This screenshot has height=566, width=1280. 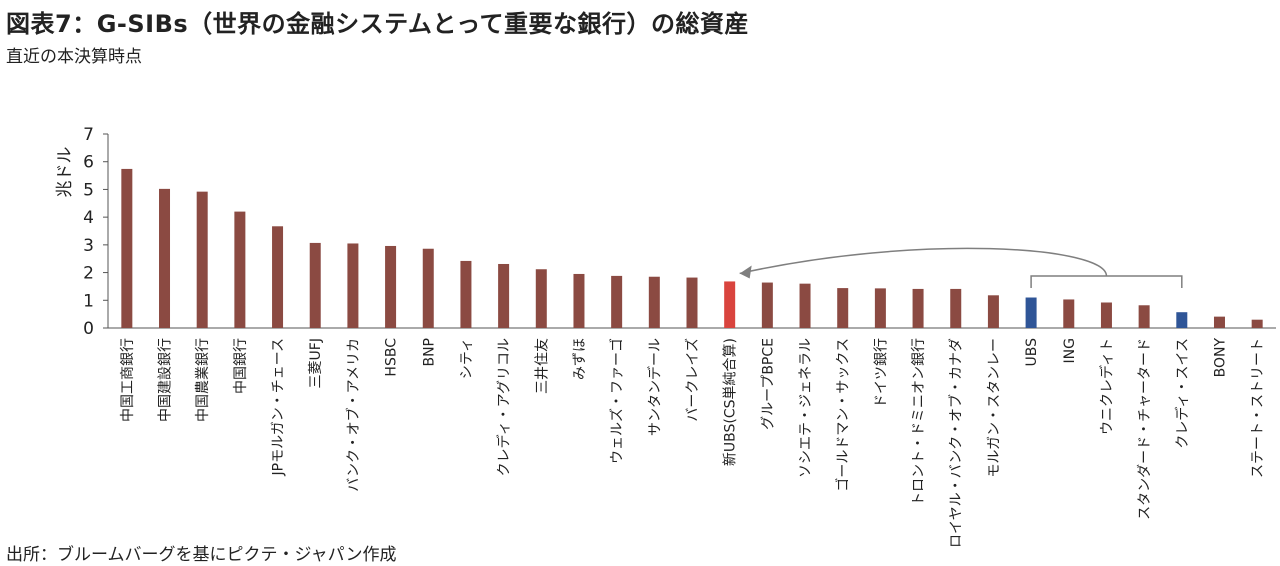 What do you see at coordinates (467, 358) in the screenshot?
I see `x-tick-label: シティ` at bounding box center [467, 358].